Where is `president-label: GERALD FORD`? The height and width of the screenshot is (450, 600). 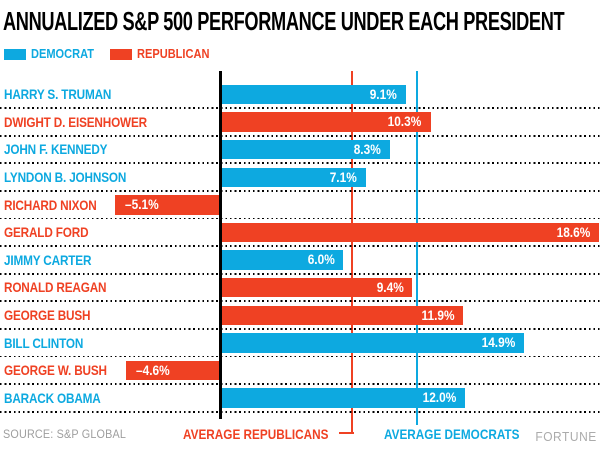 president-label: GERALD FORD is located at coordinates (46, 232).